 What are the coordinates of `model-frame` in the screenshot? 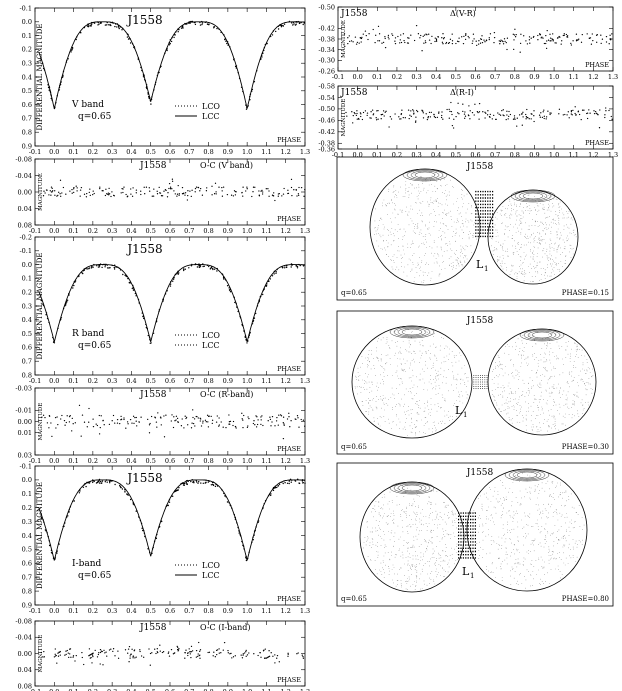 It's located at (475, 382).